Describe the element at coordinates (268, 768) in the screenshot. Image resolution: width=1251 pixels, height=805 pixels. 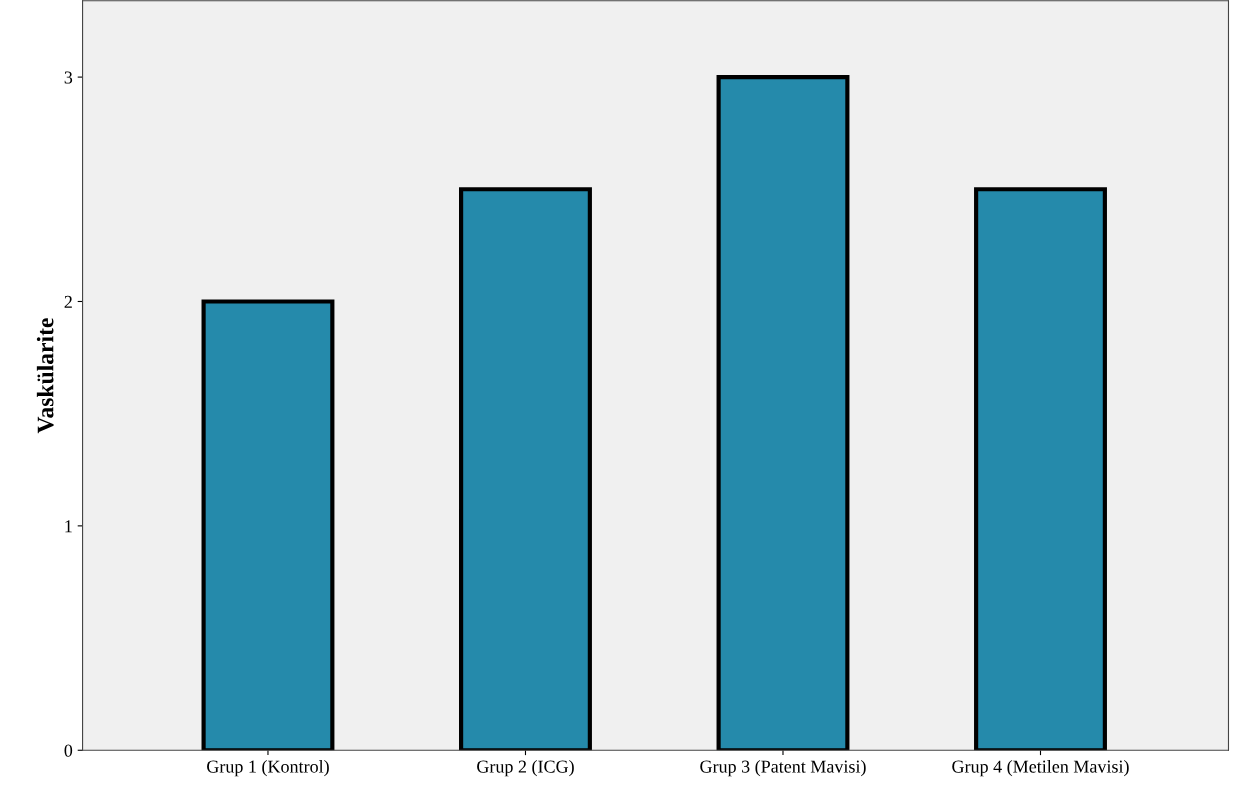
I see `x-tick-label: Grup 1 (Kontrol)` at that location.